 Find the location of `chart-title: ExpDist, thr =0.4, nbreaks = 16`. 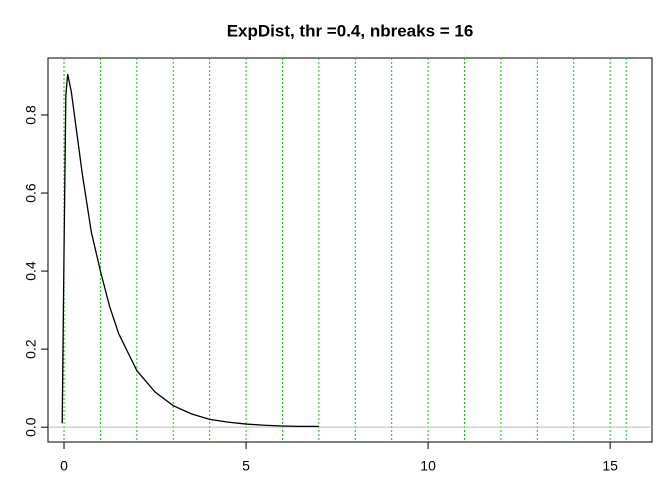

chart-title: ExpDist, thr =0.4, nbreaks = 16 is located at coordinates (350, 30).